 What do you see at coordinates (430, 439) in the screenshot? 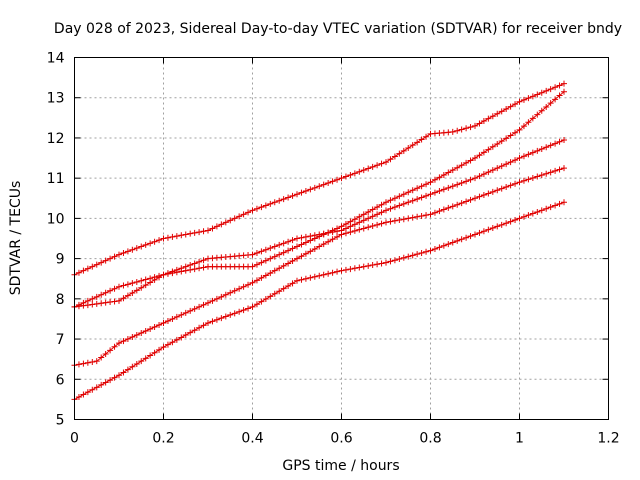
I see `x-tick-label: 0.8` at bounding box center [430, 439].